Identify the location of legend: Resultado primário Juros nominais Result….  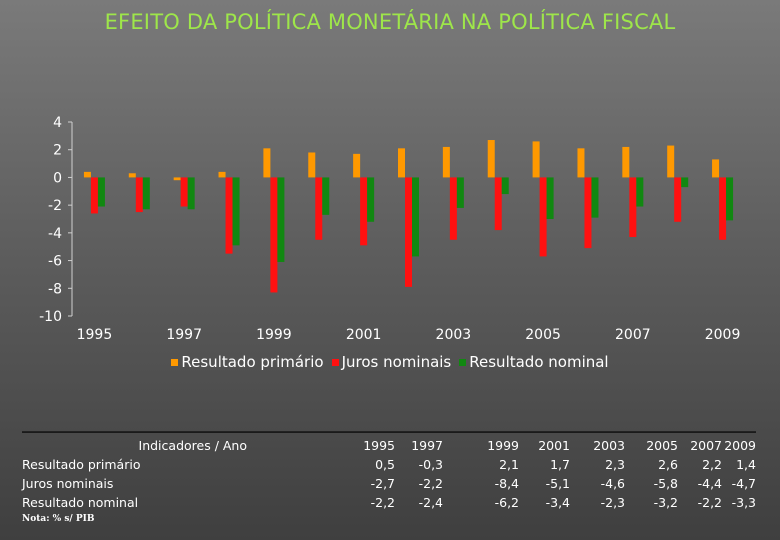
(390, 362).